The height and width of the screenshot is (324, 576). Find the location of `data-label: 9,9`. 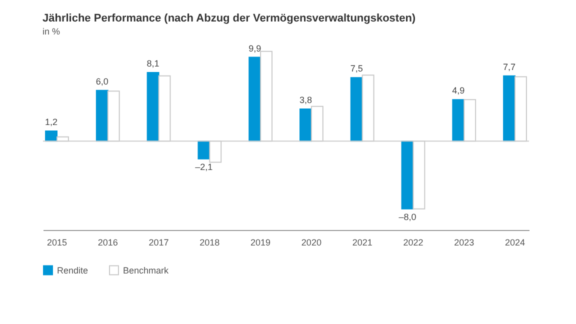

data-label: 9,9 is located at coordinates (255, 48).